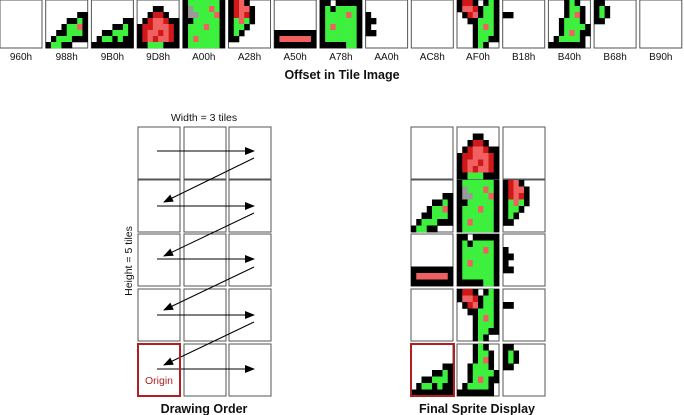 This screenshot has height=415, width=684. What do you see at coordinates (203, 57) in the screenshot?
I see `offset-label: A00h` at bounding box center [203, 57].